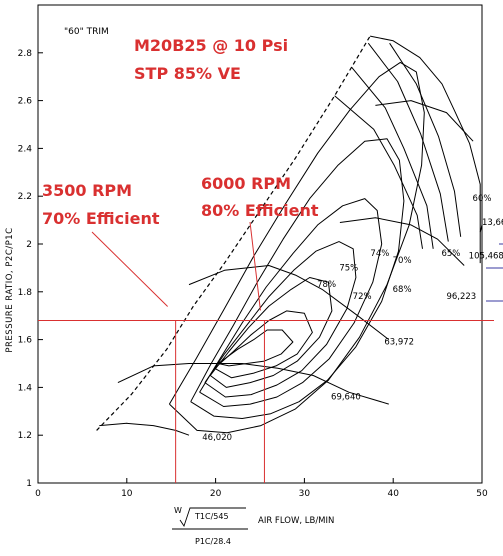  What do you see at coordinates (213, 541) in the screenshot?
I see `x-formula-denominator: P1C/28.4` at bounding box center [213, 541].